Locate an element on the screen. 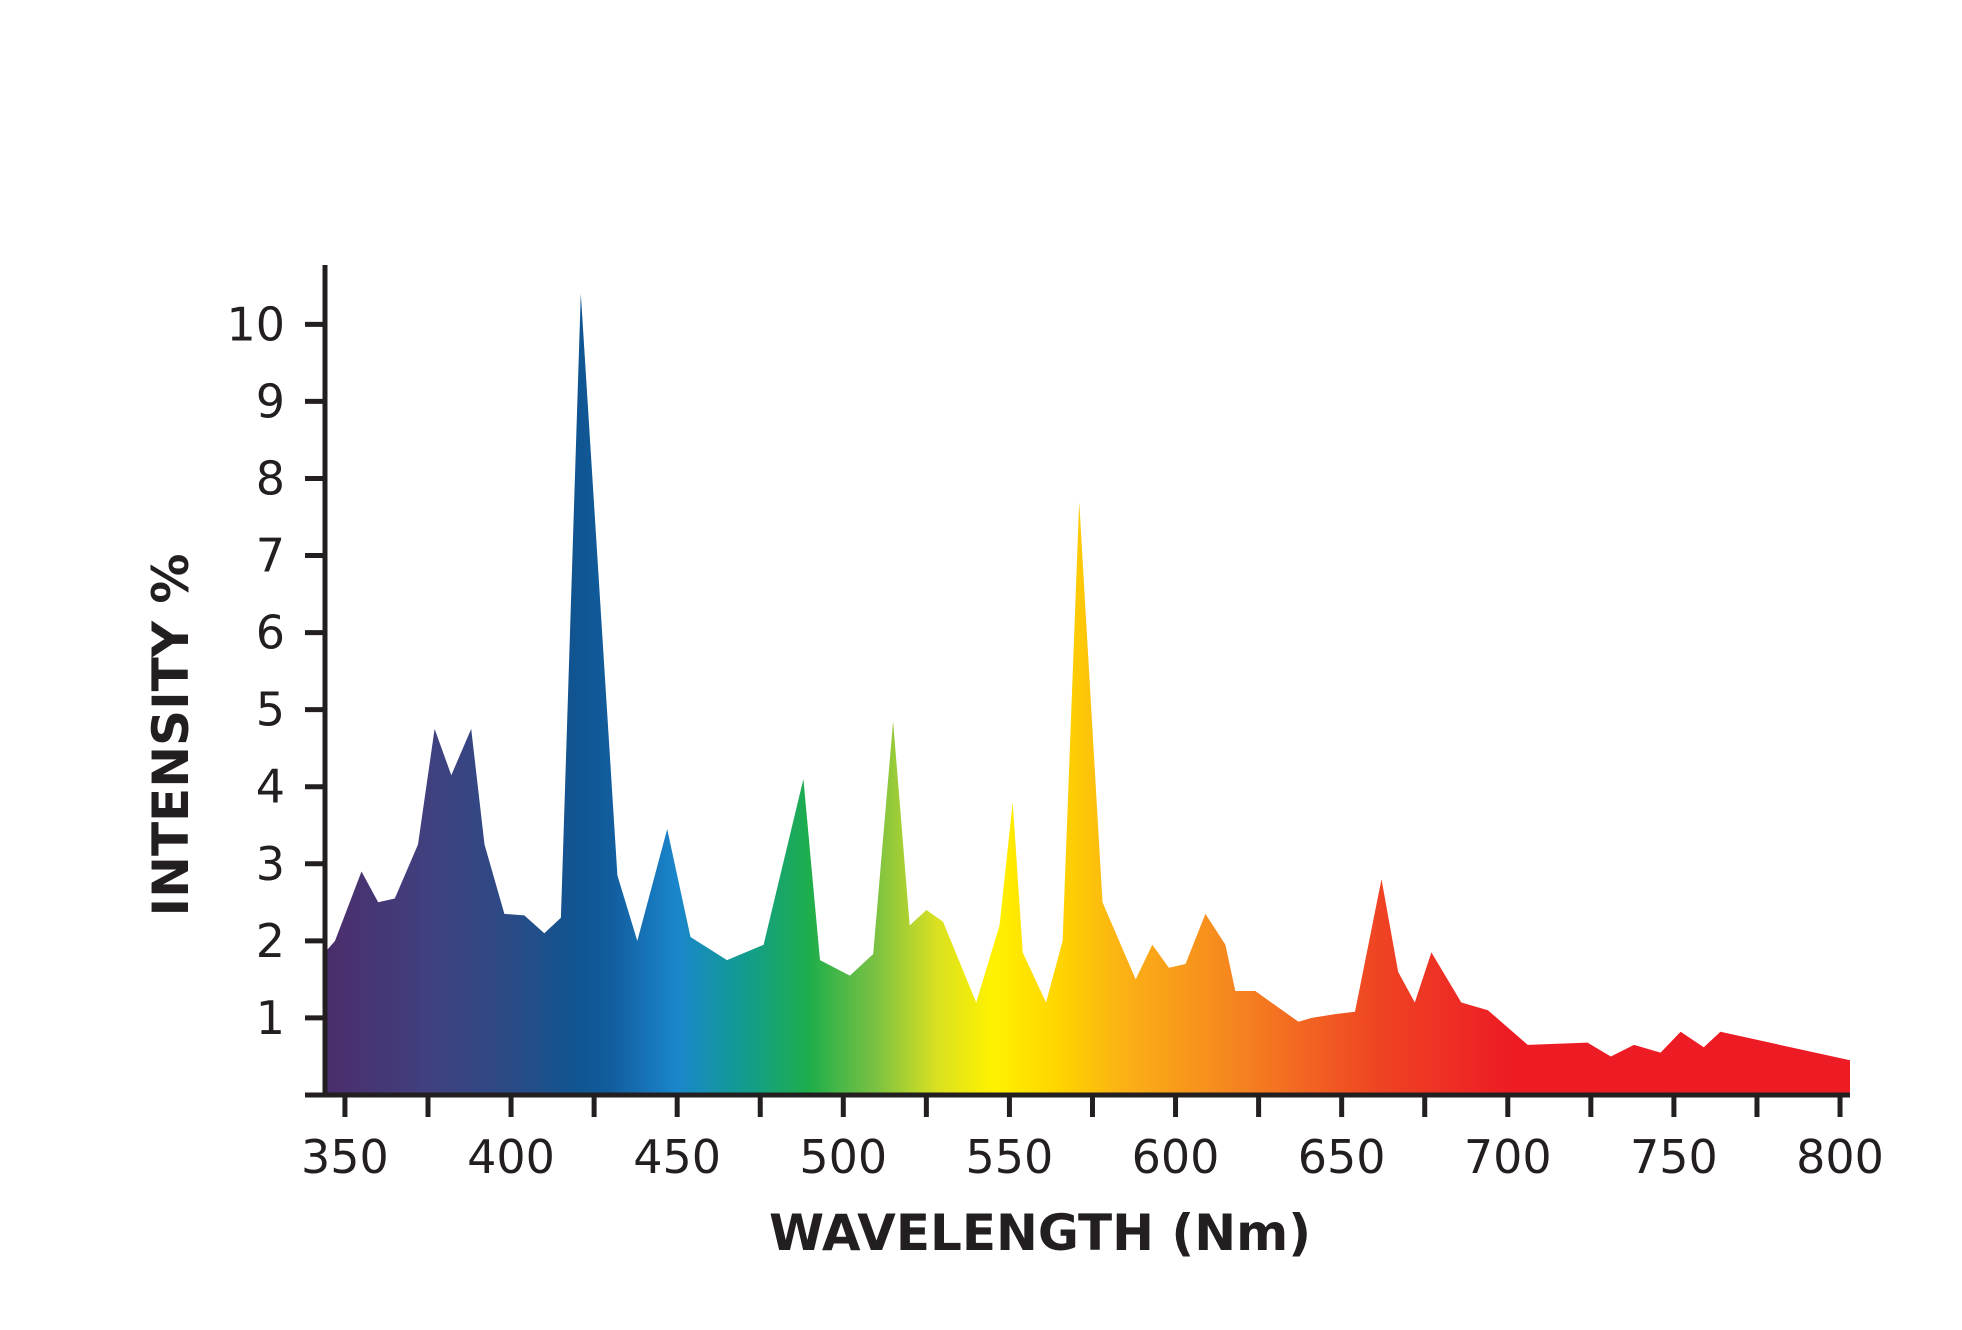  x-axis-title: WAVELENGTH (Nm) is located at coordinates (1040, 1233).